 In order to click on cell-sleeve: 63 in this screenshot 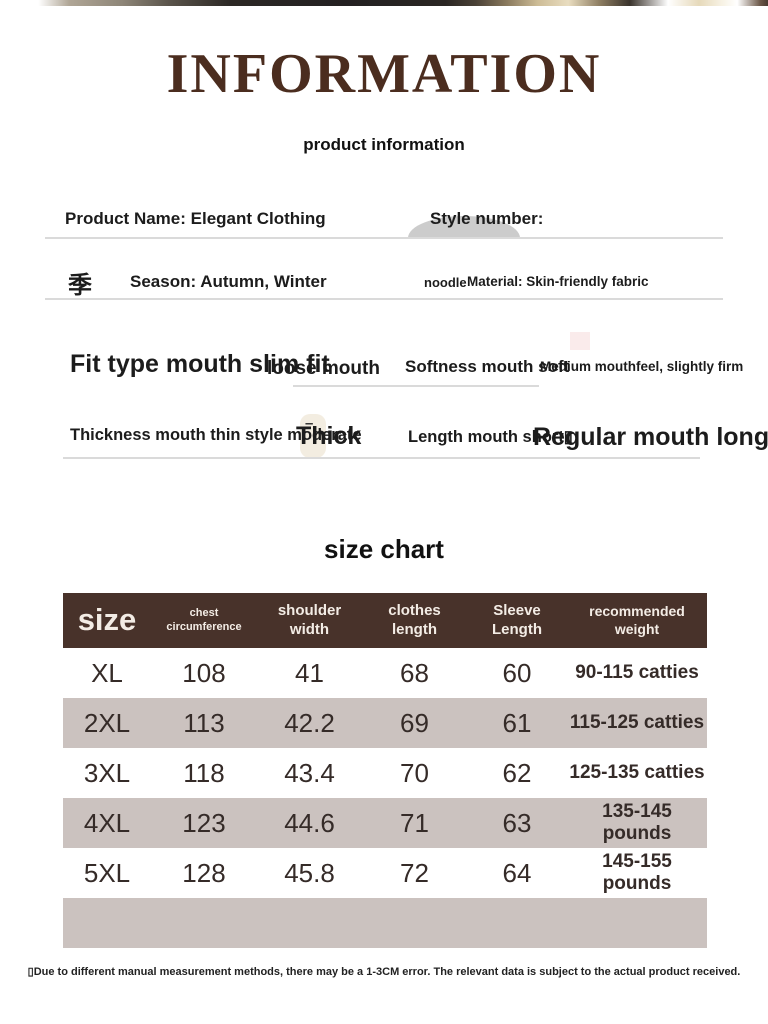, I will do `click(517, 822)`.